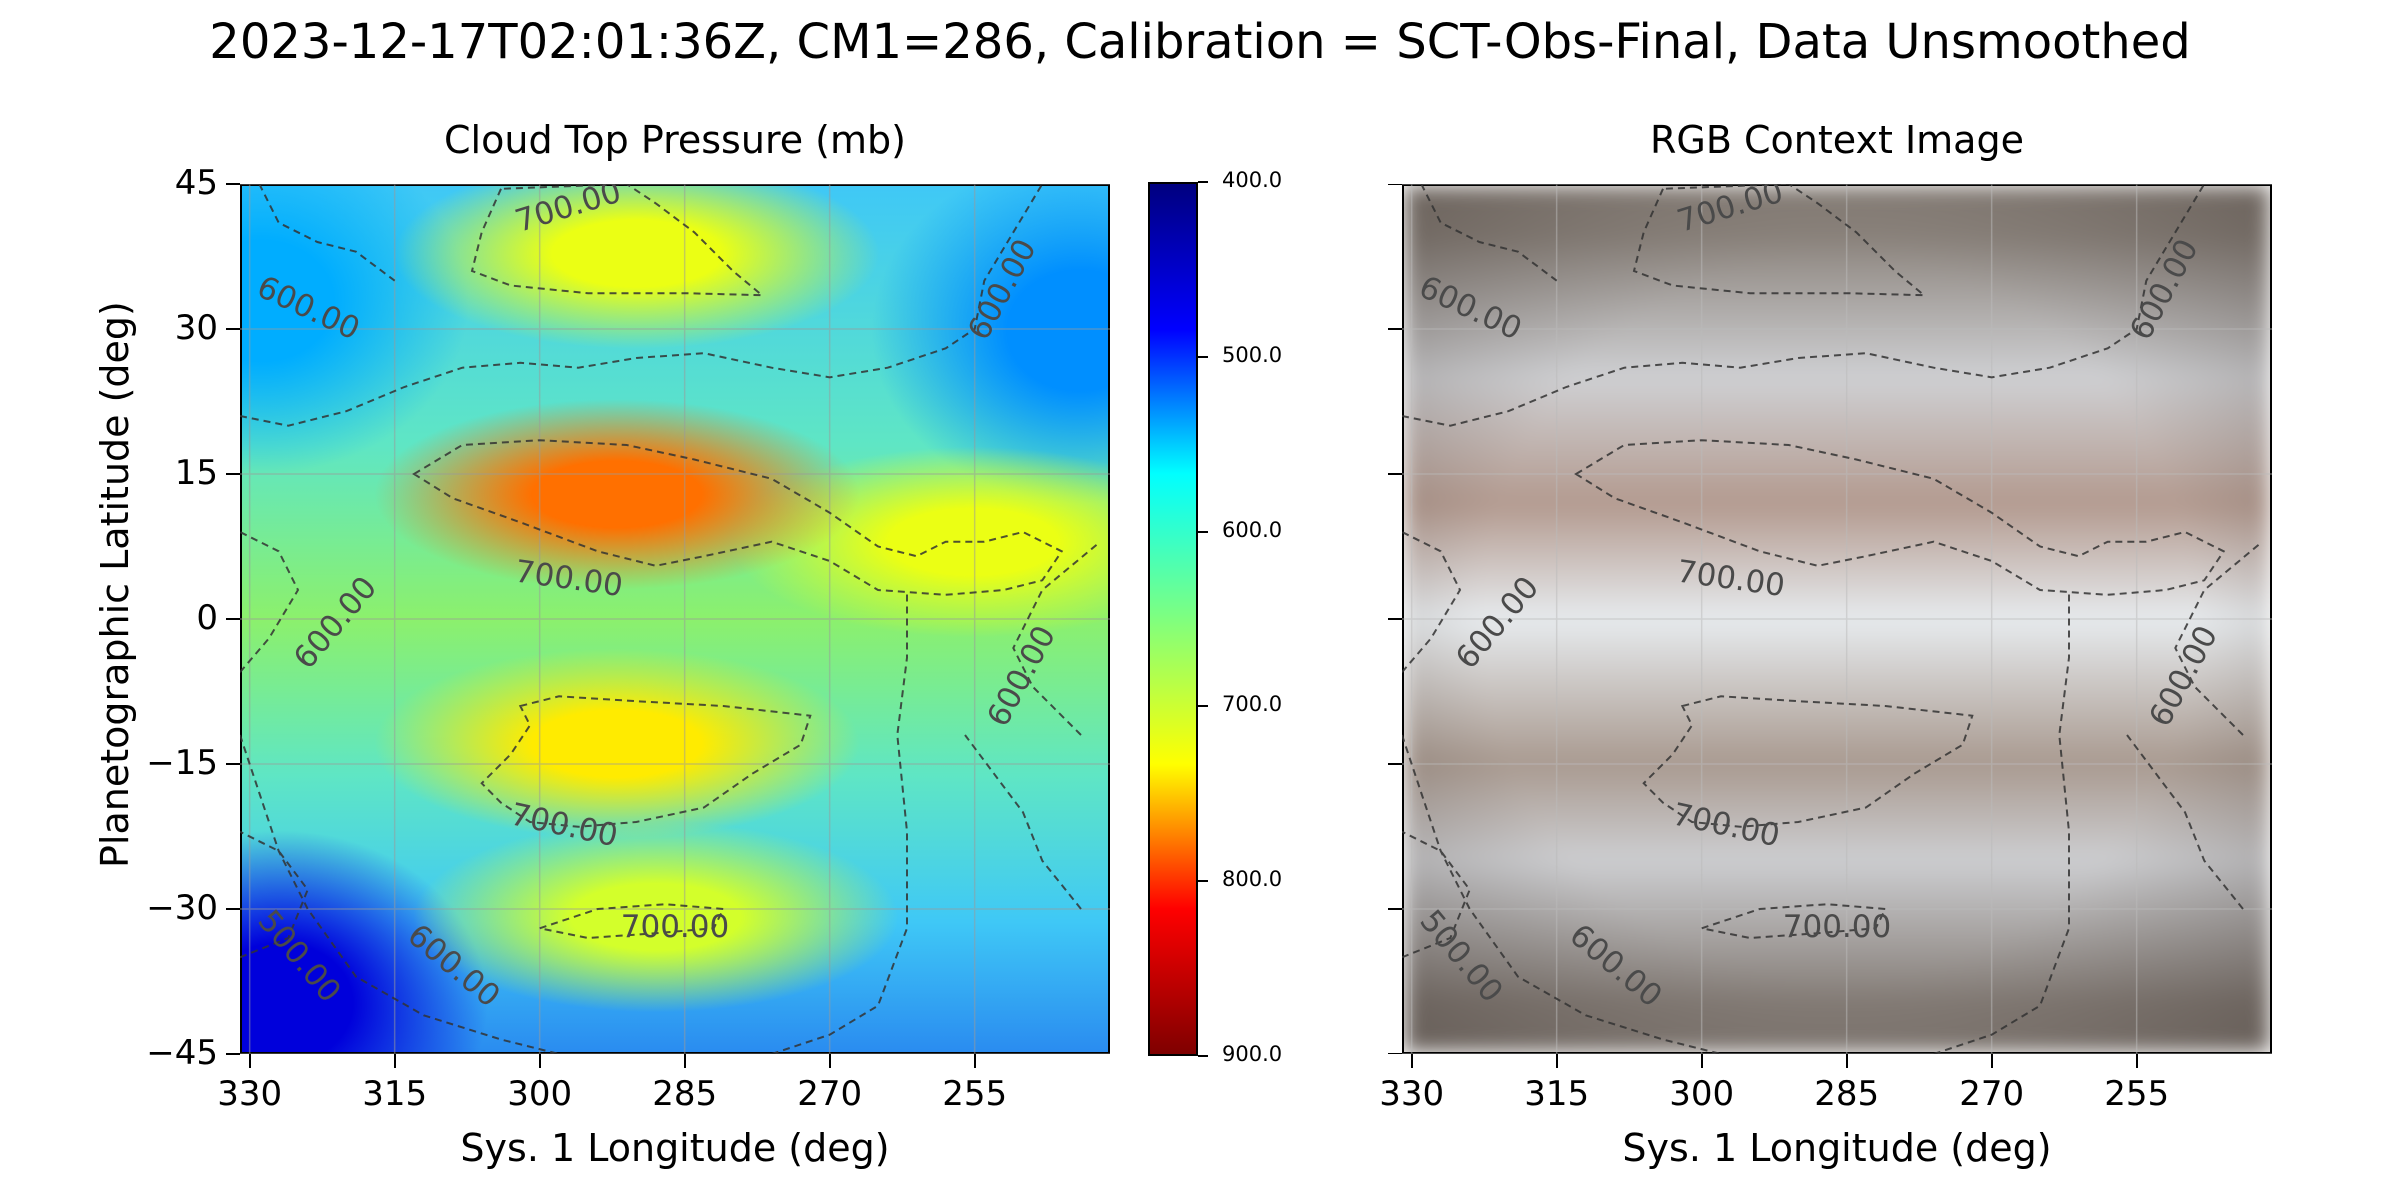 The height and width of the screenshot is (1200, 2400). What do you see at coordinates (1252, 354) in the screenshot?
I see `colorbar-tick-label-1: 500.0` at bounding box center [1252, 354].